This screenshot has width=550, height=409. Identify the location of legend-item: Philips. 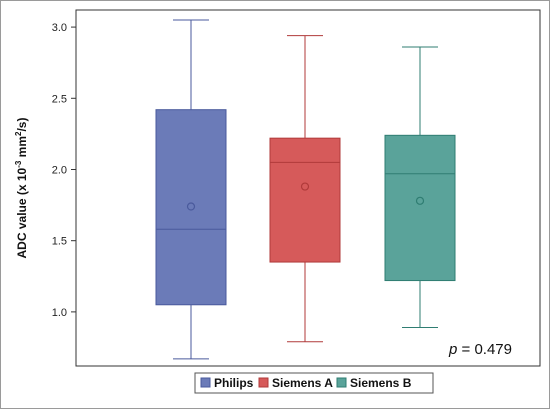
(227, 383).